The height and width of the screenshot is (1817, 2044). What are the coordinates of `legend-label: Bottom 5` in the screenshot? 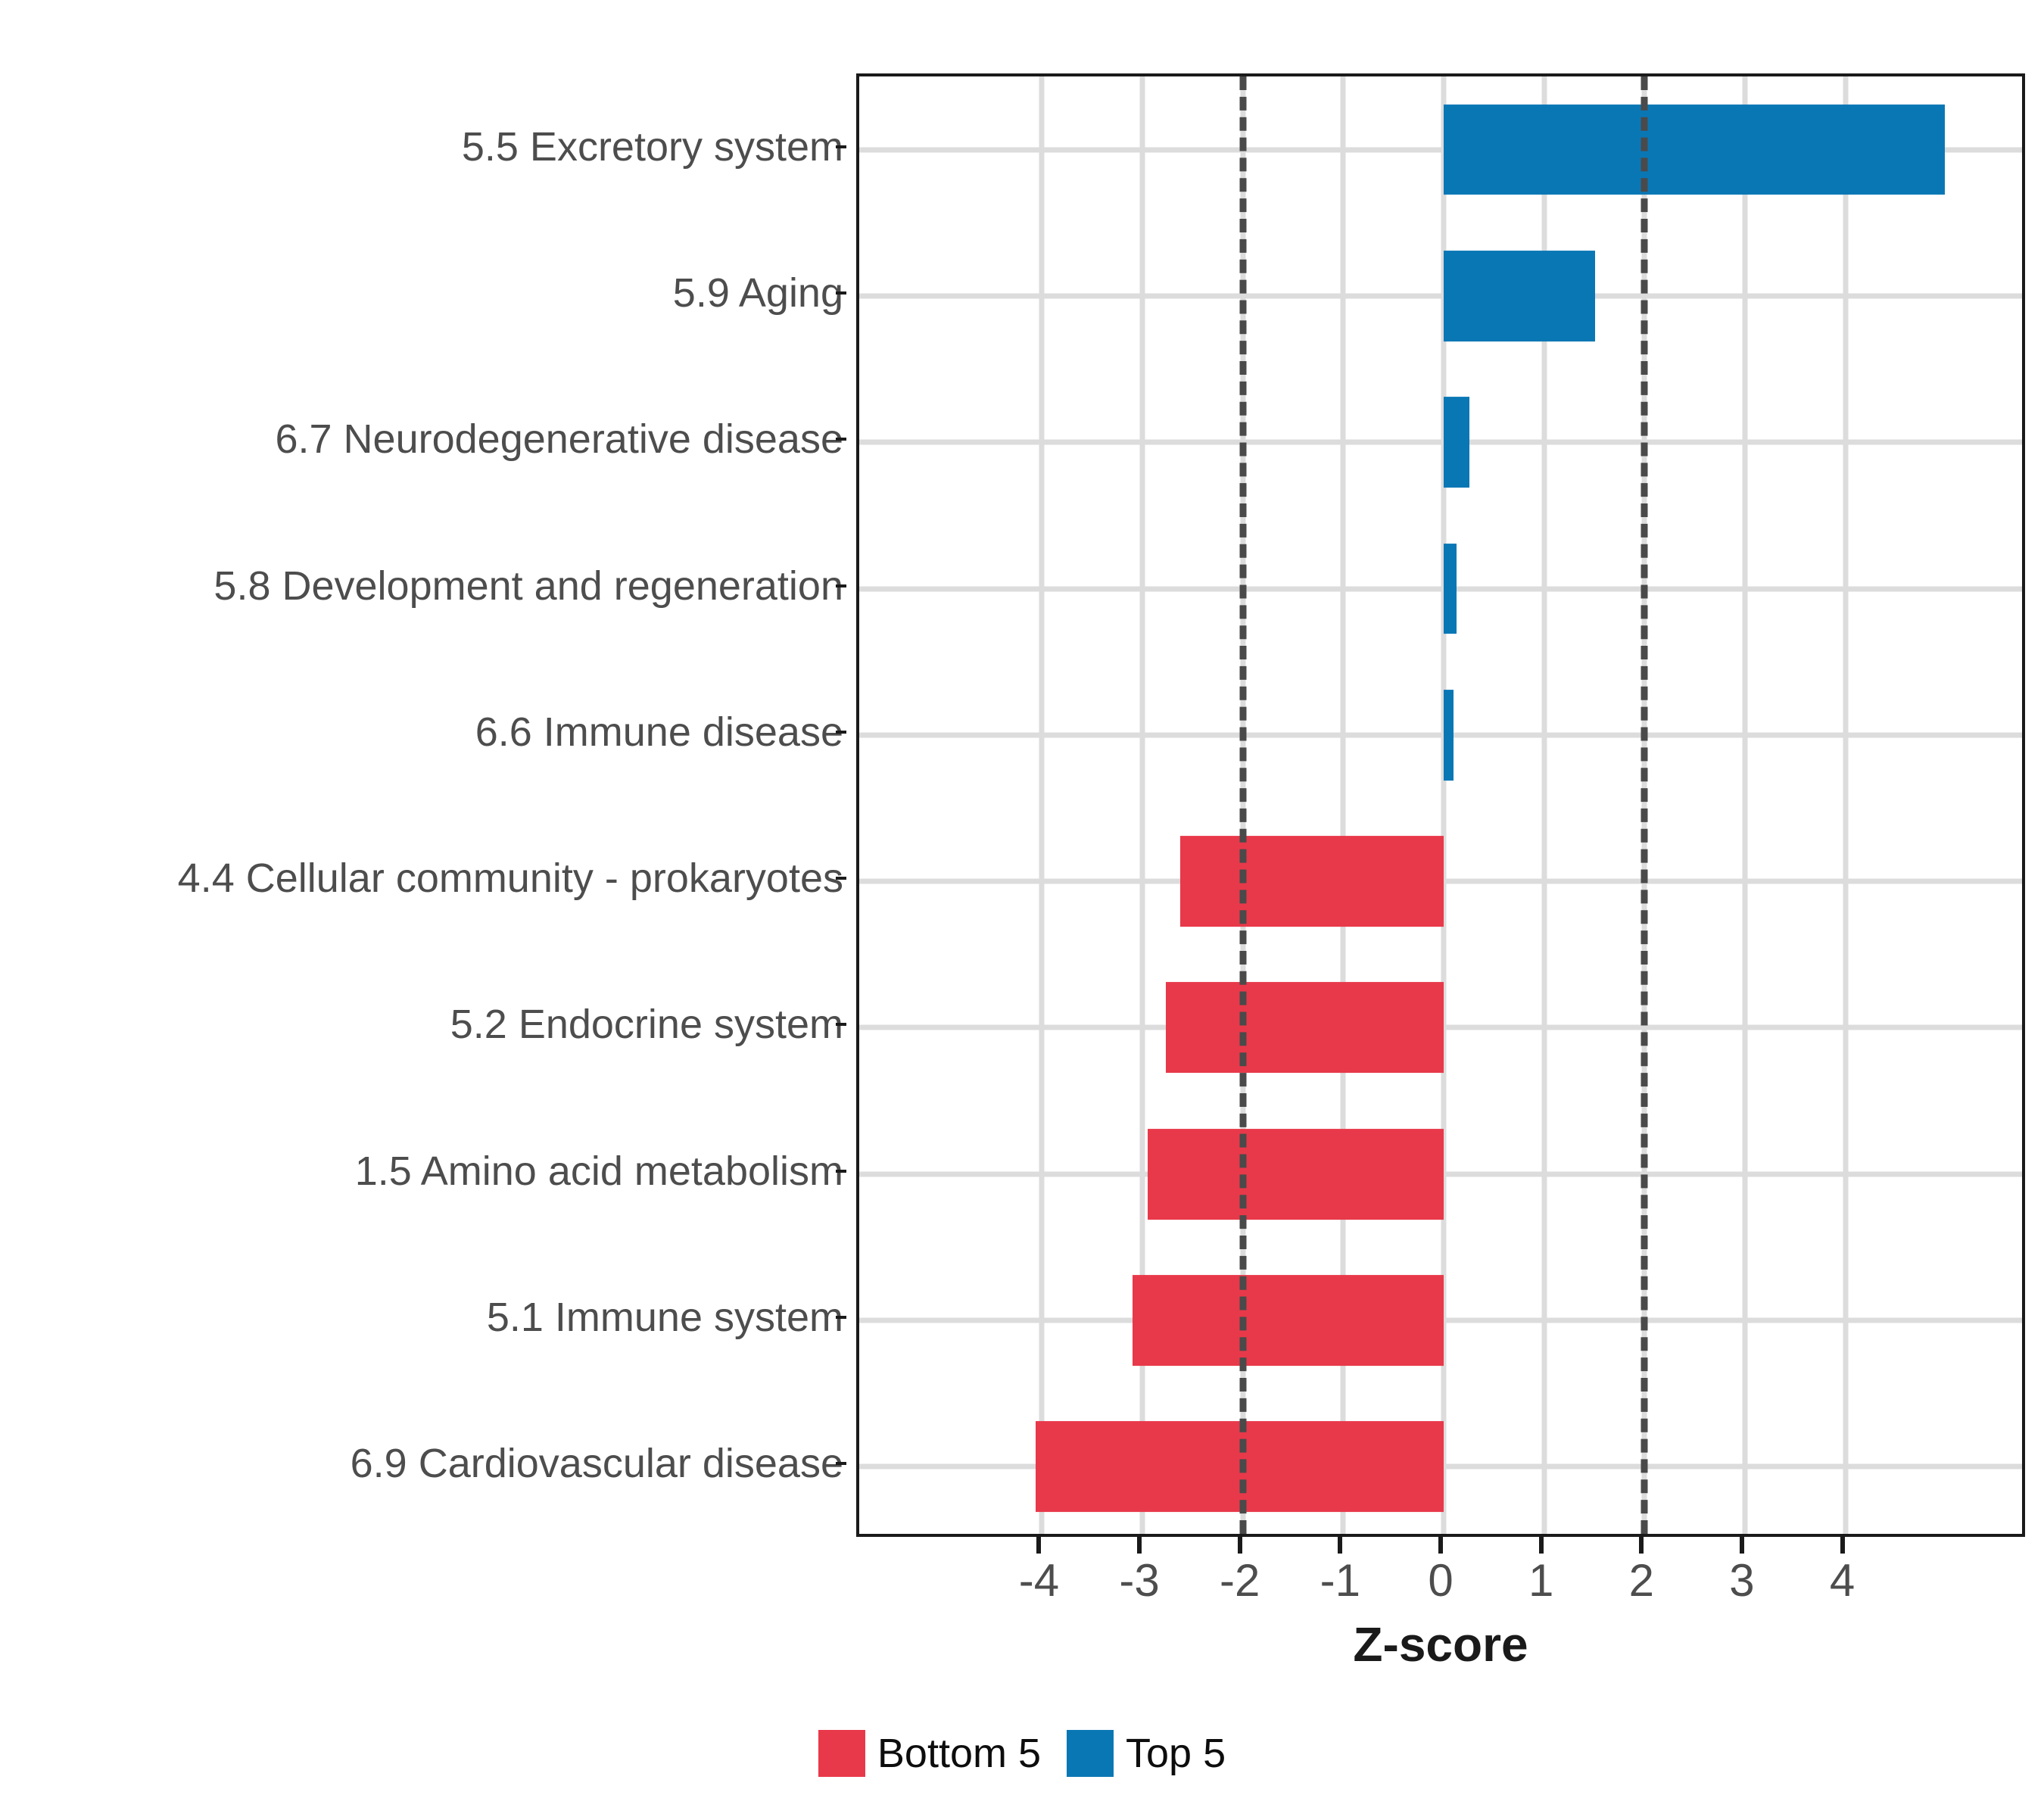 It's located at (959, 1753).